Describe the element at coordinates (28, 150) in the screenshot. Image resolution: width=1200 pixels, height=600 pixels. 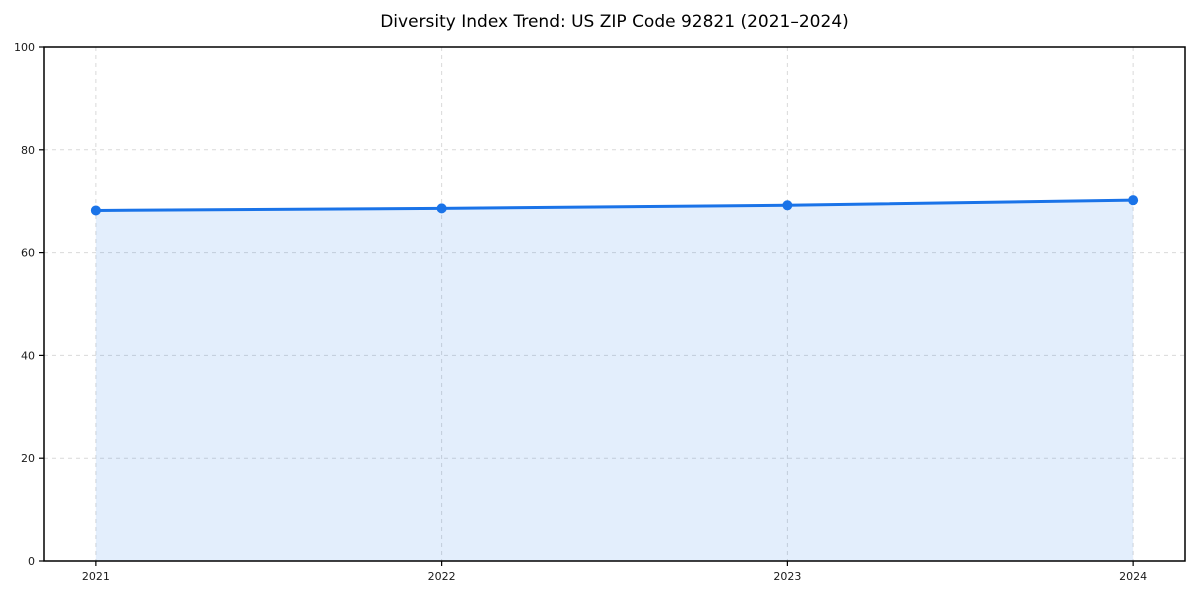
I see `y-tick-label: 80` at that location.